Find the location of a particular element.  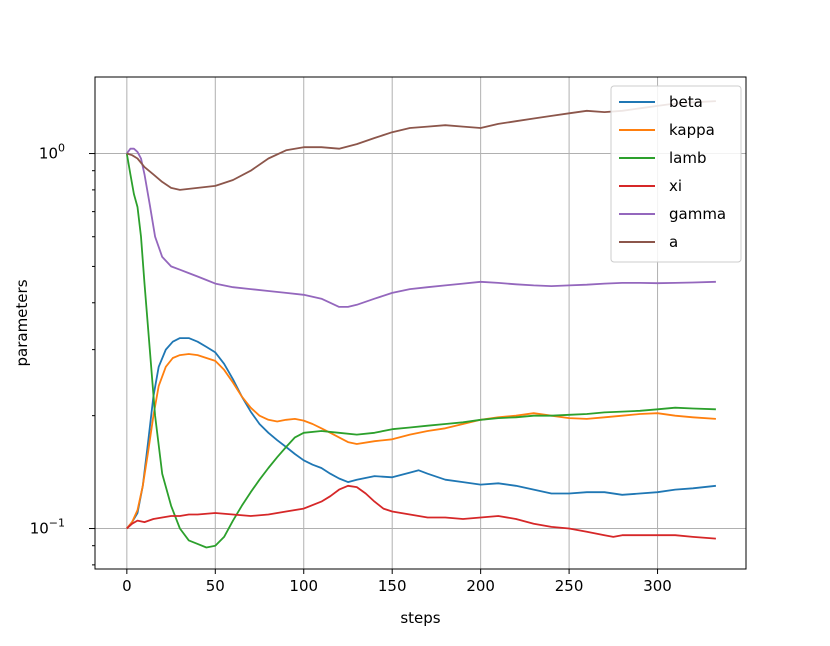

x-tick-label: 100 is located at coordinates (303, 586).